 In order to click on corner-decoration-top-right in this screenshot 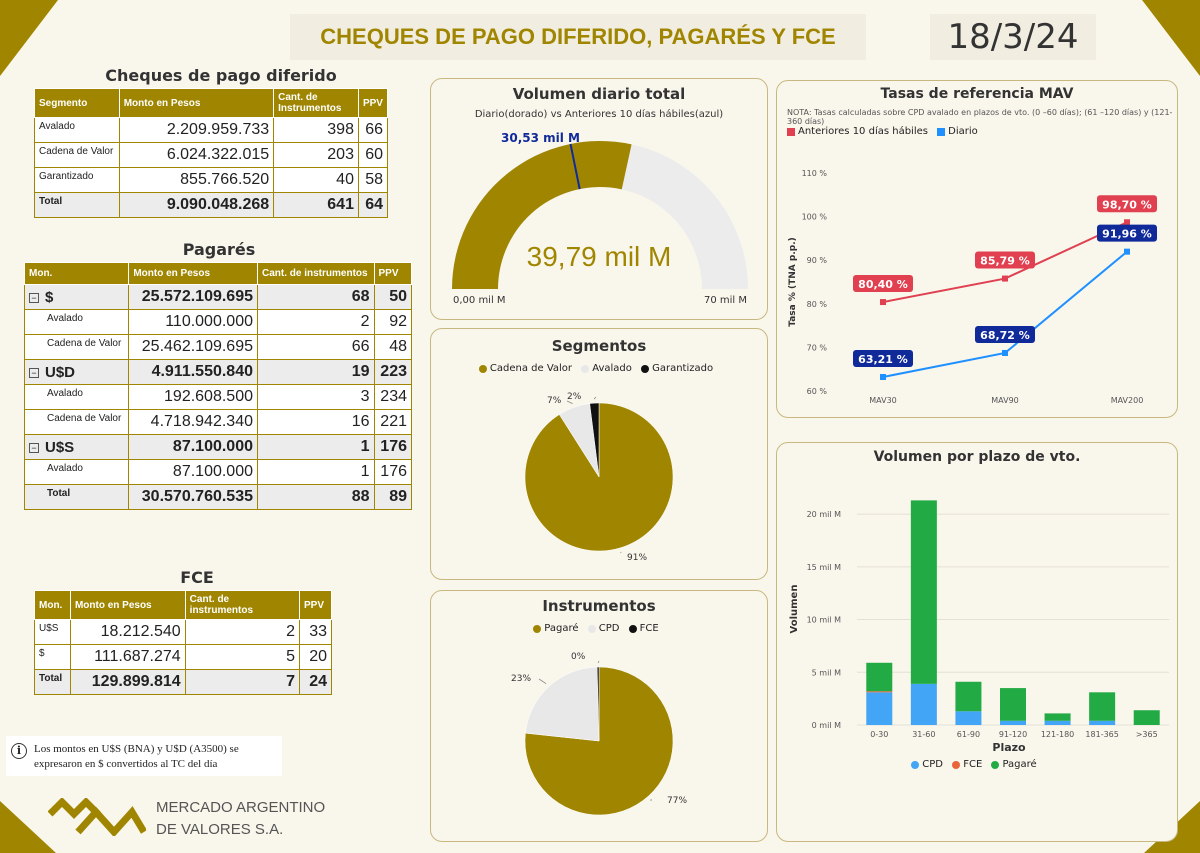, I will do `click(1171, 38)`.